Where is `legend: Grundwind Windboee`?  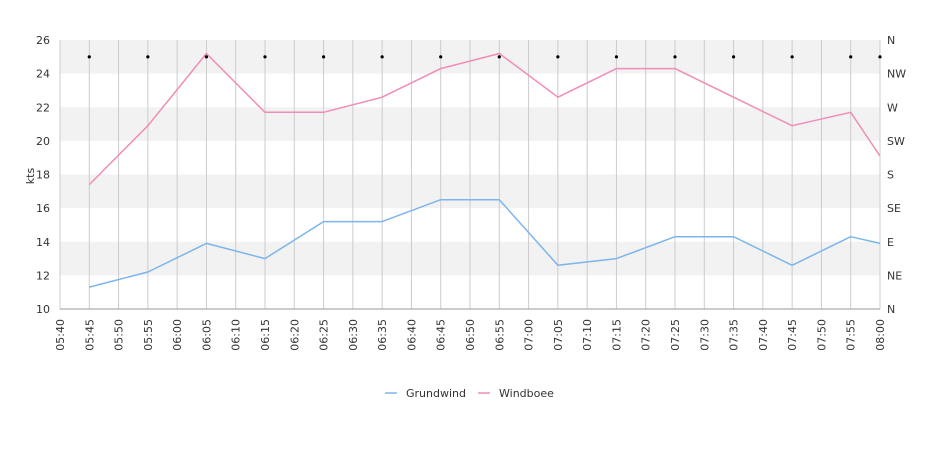
legend: Grundwind Windboee is located at coordinates (469, 393).